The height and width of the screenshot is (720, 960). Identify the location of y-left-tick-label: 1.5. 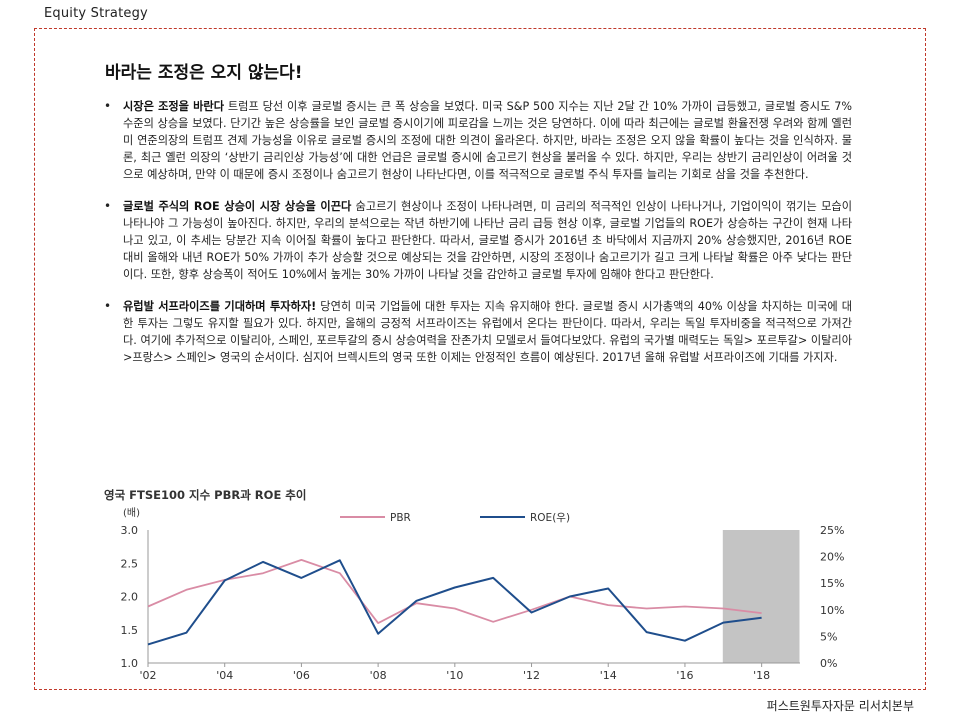
(130, 630).